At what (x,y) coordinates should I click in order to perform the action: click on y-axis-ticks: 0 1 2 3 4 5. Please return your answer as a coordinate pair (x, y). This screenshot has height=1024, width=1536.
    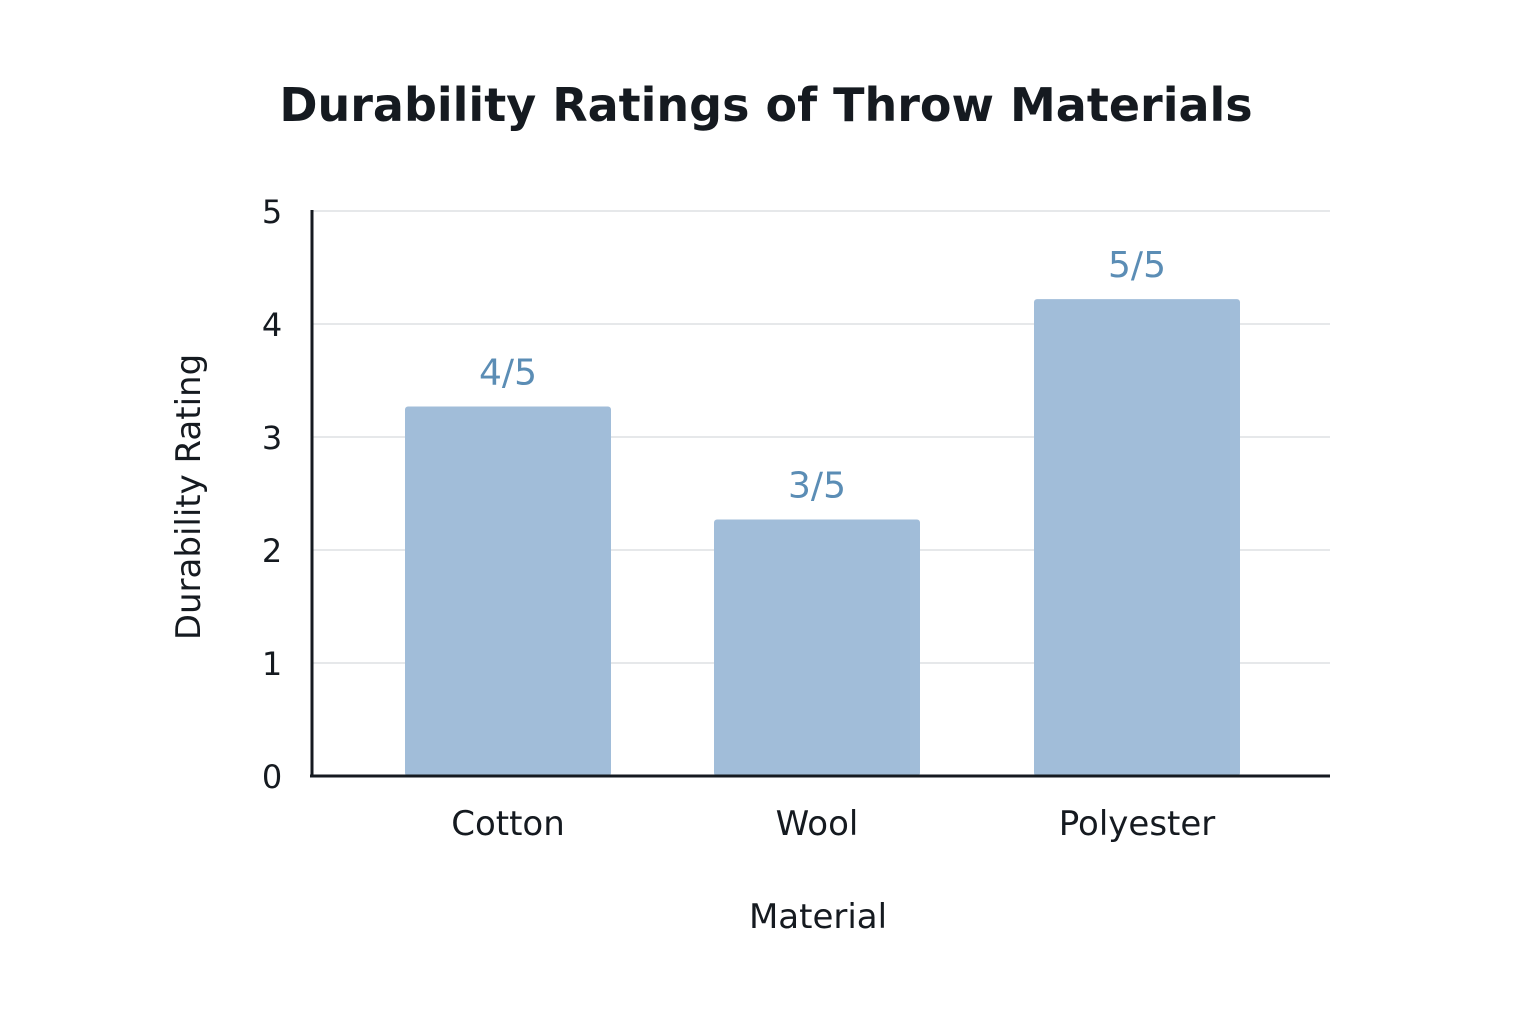
    Looking at the image, I should click on (272, 494).